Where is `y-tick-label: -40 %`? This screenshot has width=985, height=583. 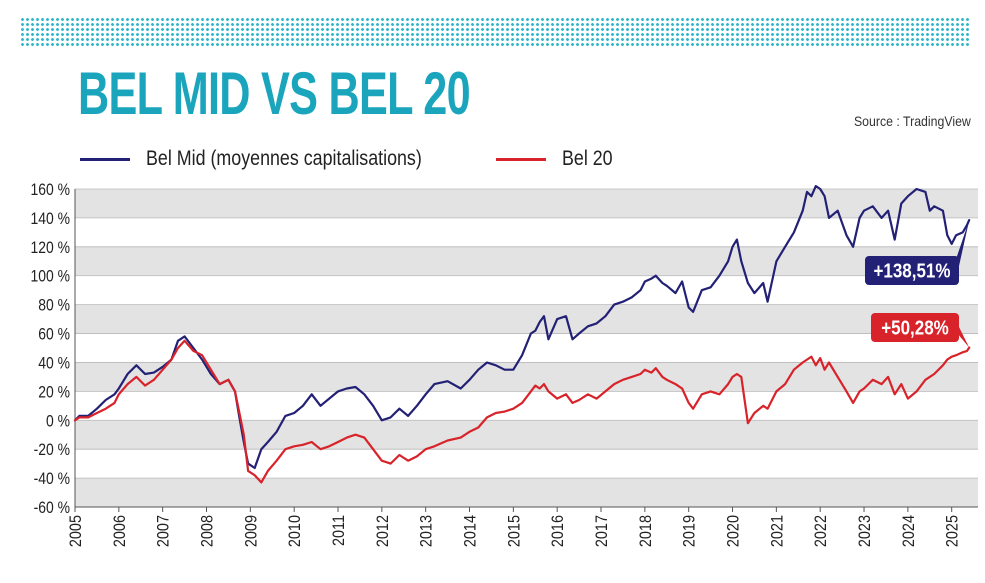
y-tick-label: -40 % is located at coordinates (52, 479).